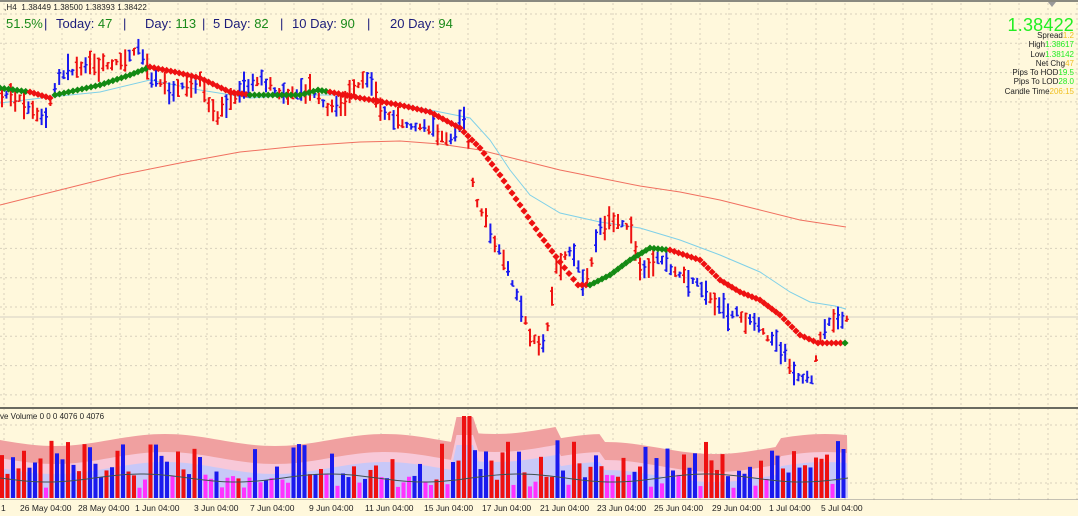 This screenshot has width=1078, height=516. I want to click on time-axis-label: 5 Jul 04:00, so click(842, 508).